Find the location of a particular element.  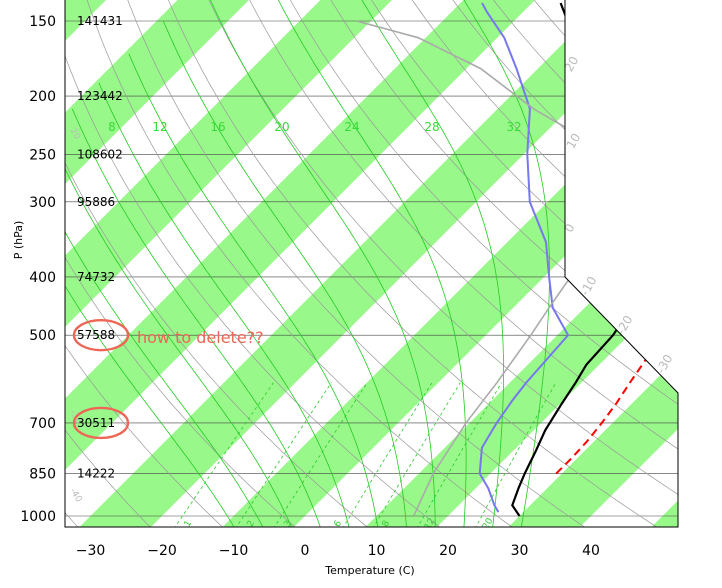

dry-adiabat-label: -40 is located at coordinates (75, 496).